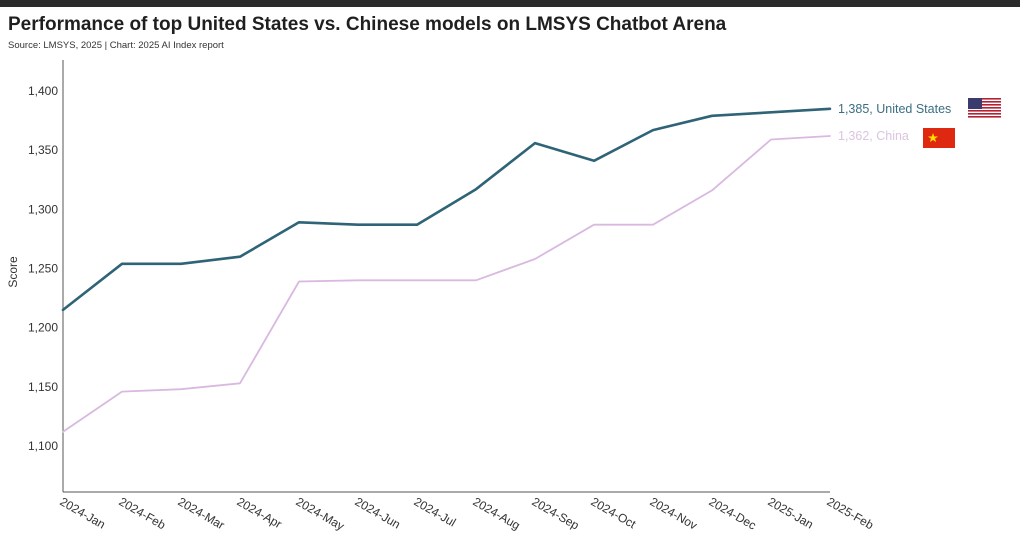  Describe the element at coordinates (43, 150) in the screenshot. I see `y-tick-label: 1,350` at that location.